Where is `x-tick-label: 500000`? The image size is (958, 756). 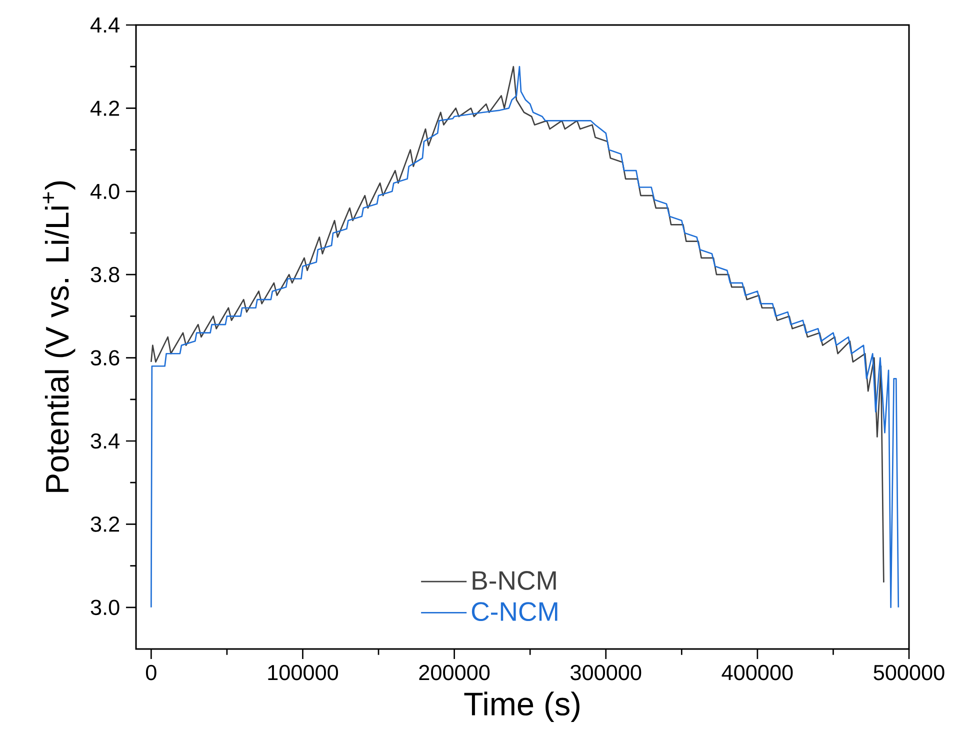
x-tick-label: 500000 is located at coordinates (909, 672).